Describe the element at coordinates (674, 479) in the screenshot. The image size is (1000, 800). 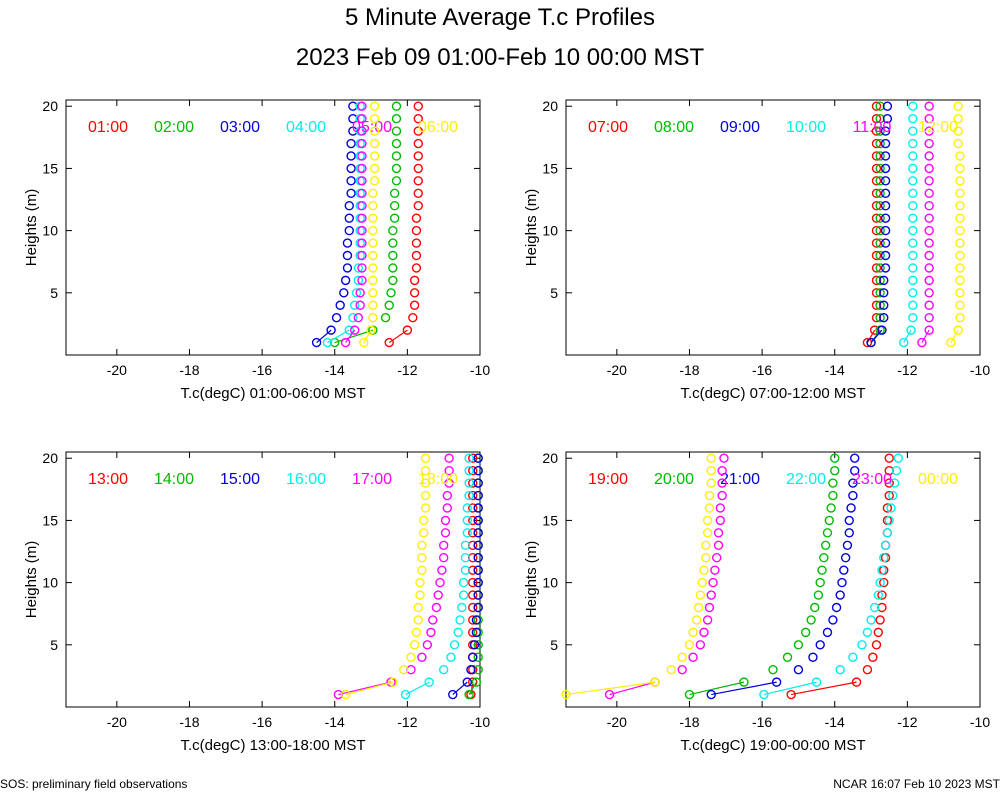
I see `legend-entry: 20:00` at that location.